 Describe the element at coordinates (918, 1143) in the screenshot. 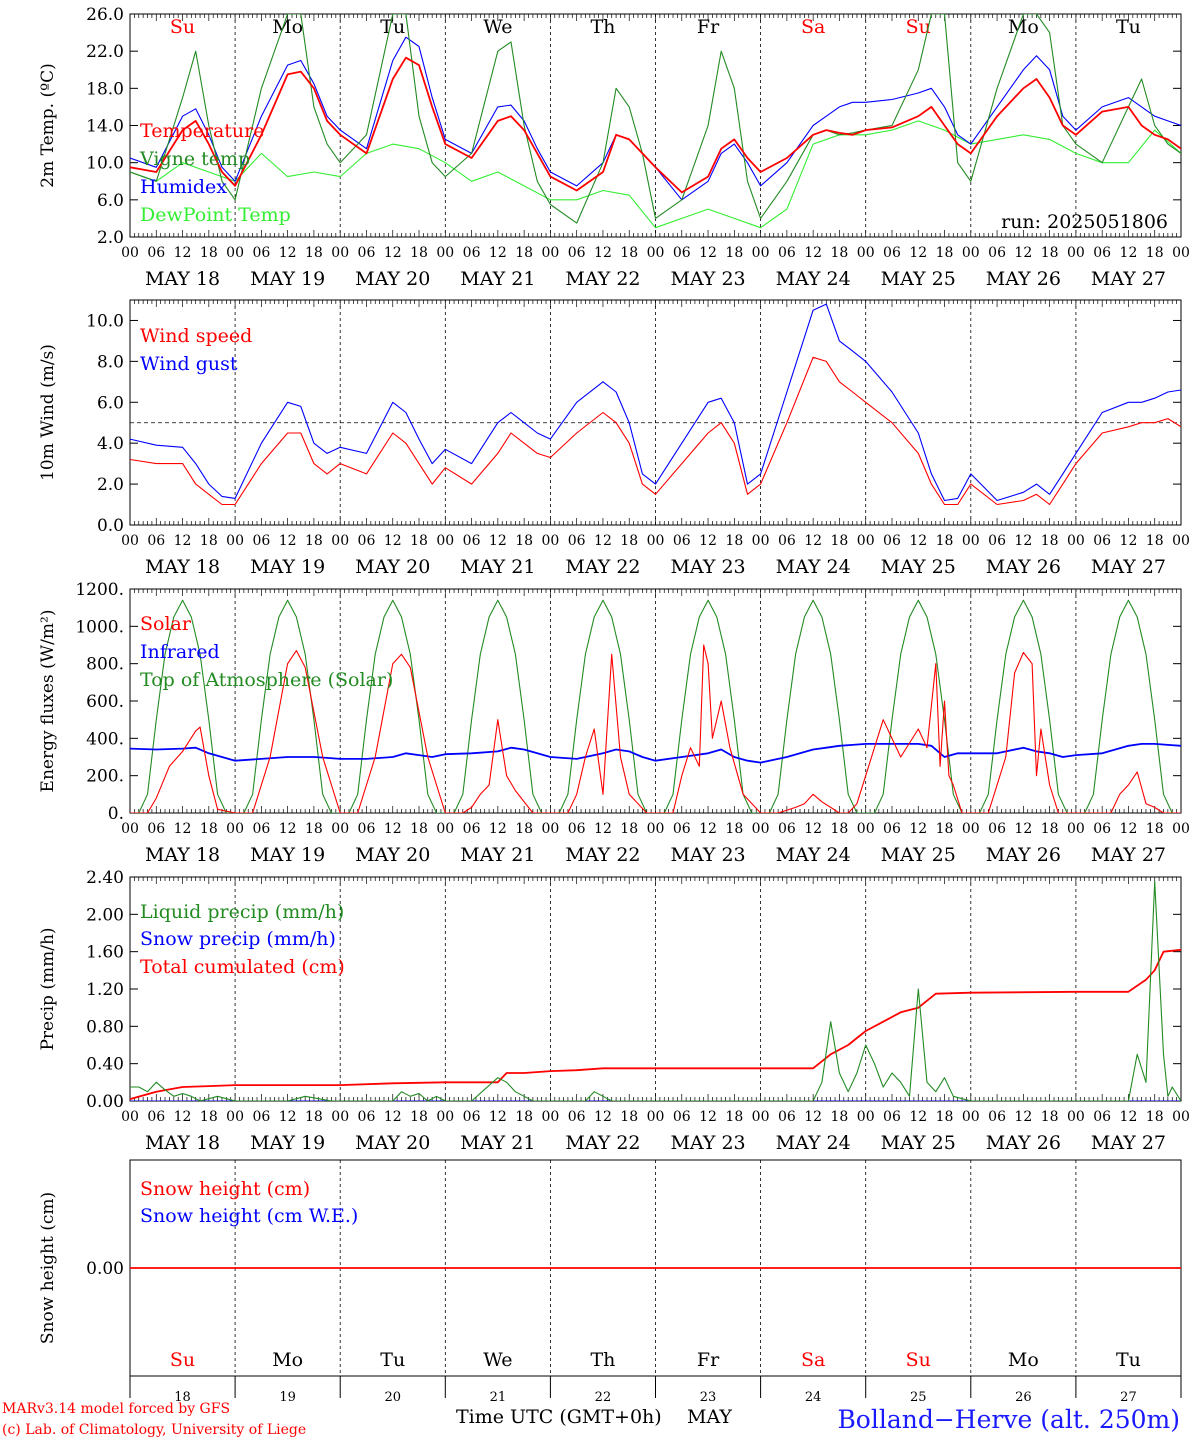

I see `day-label: MAY 25` at that location.